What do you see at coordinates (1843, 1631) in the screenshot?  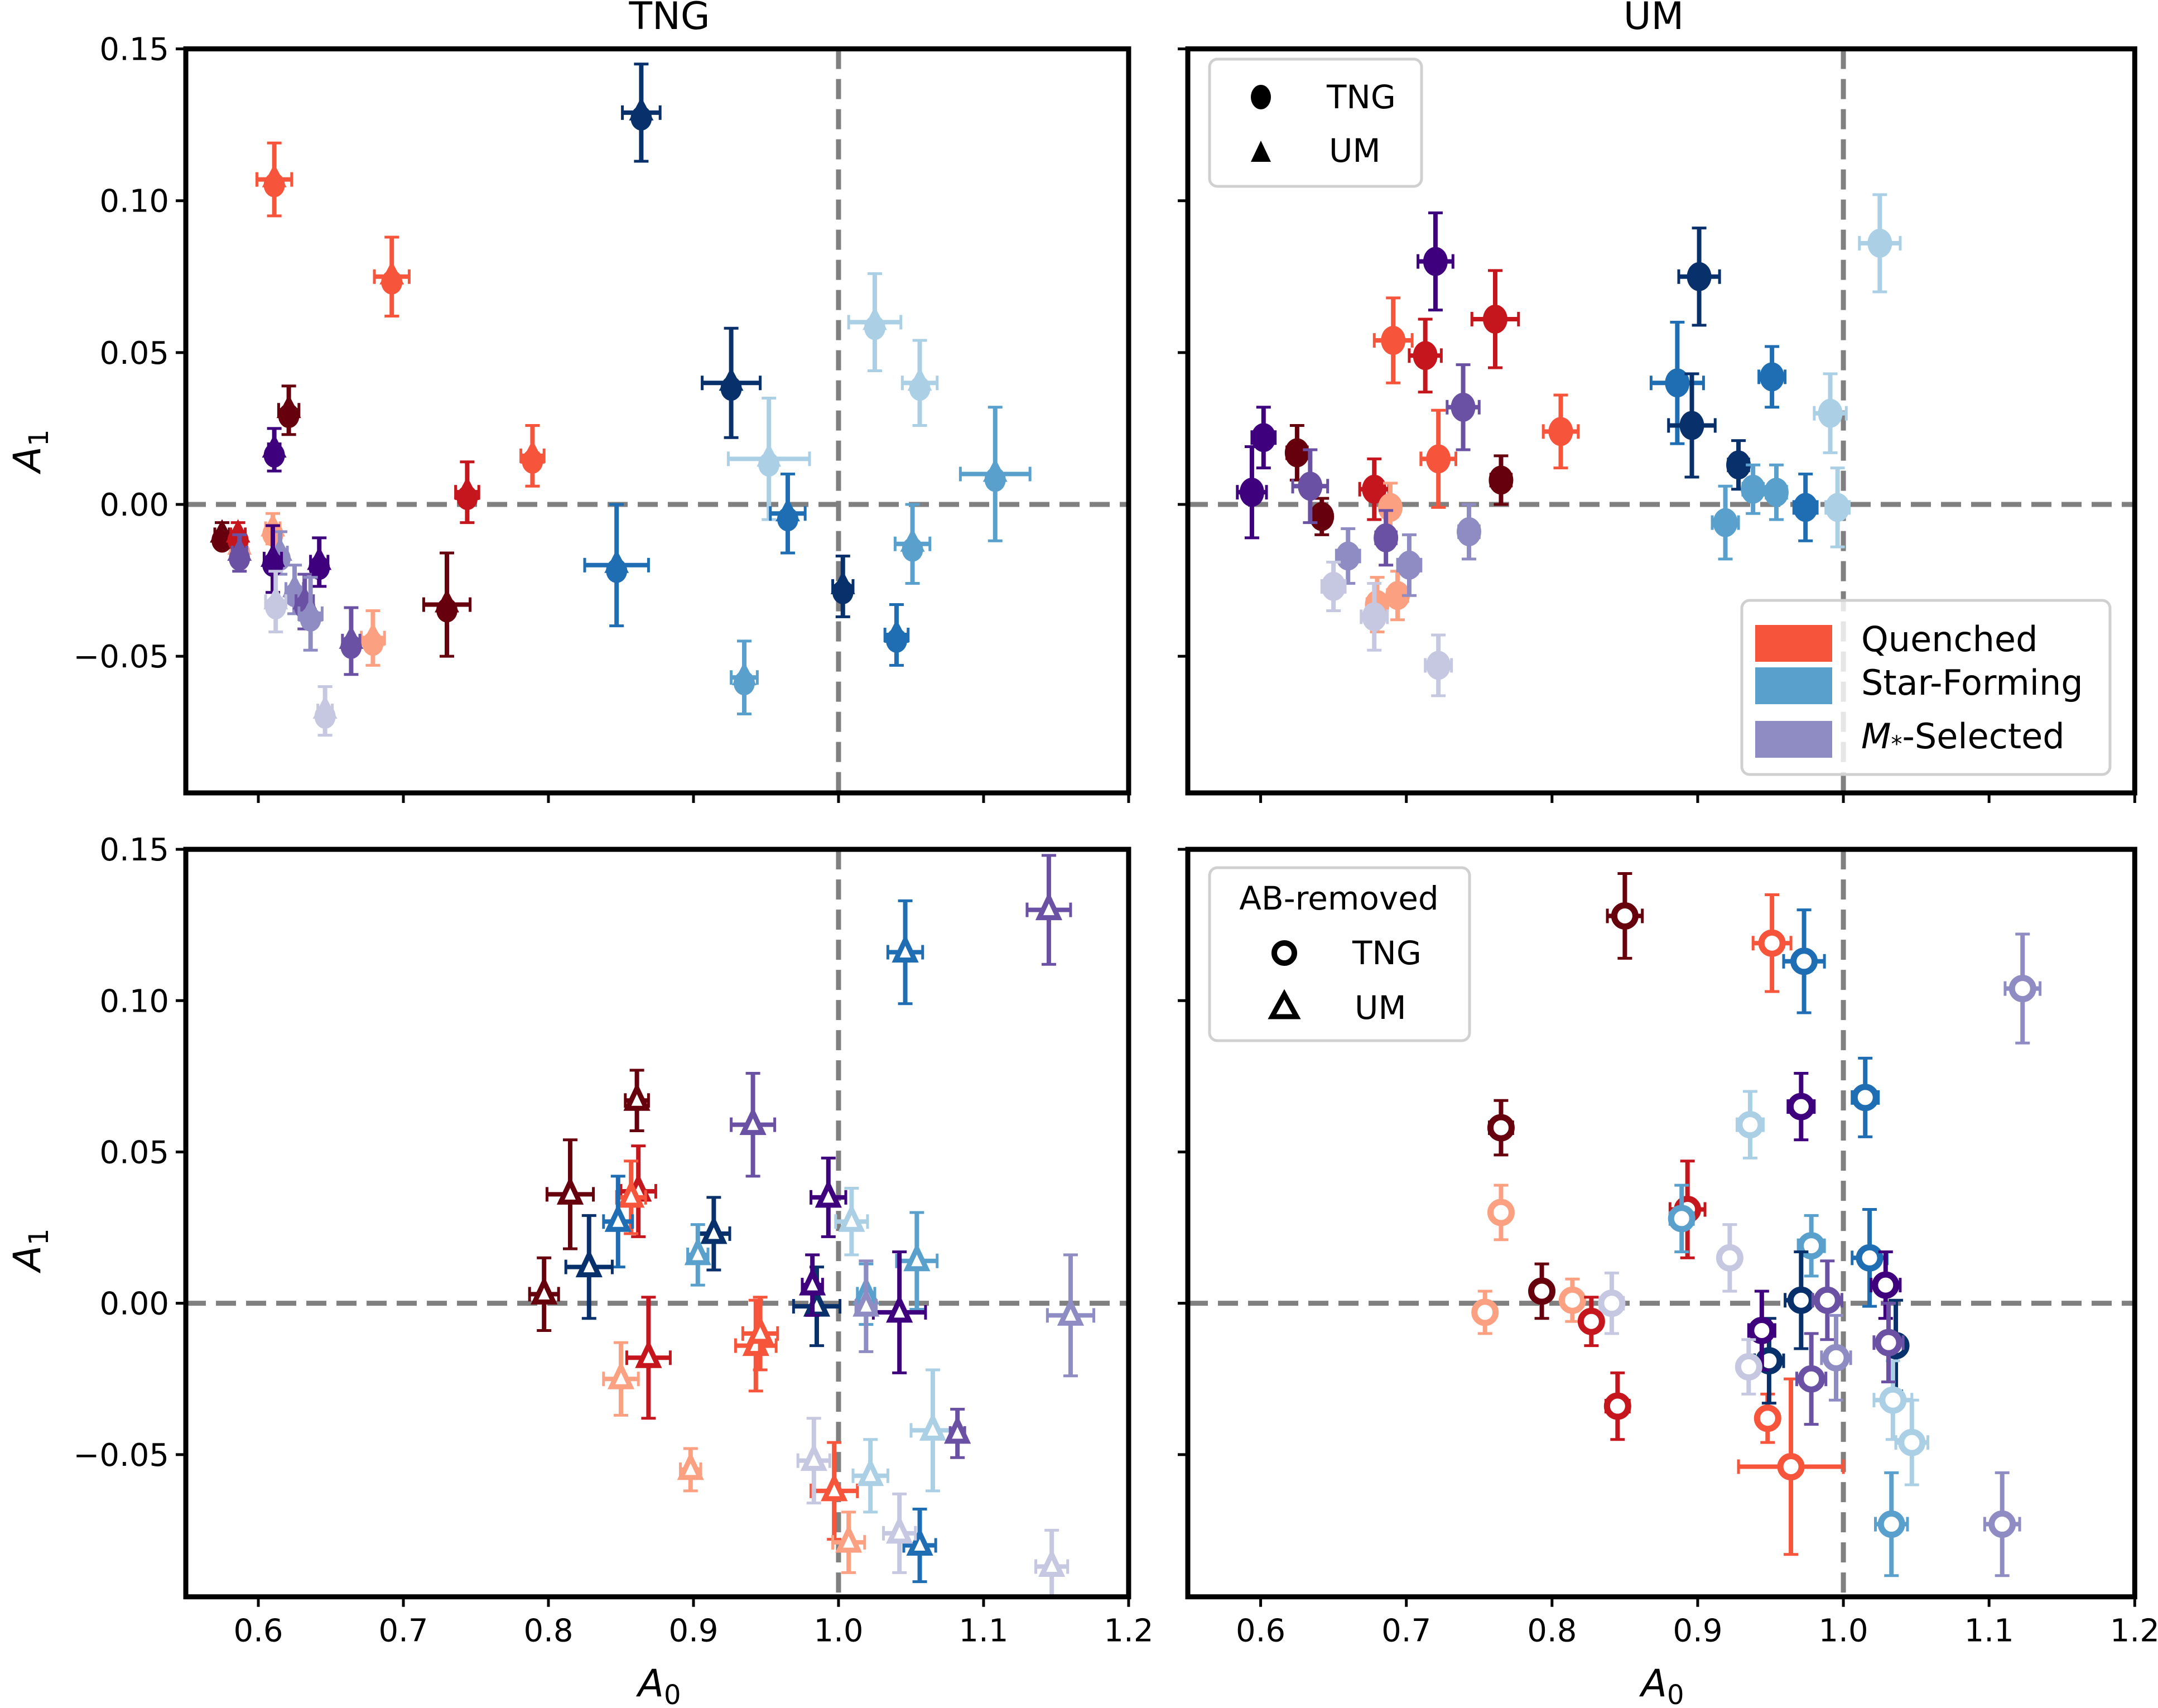 I see `x-tick-label: 1.0` at bounding box center [1843, 1631].